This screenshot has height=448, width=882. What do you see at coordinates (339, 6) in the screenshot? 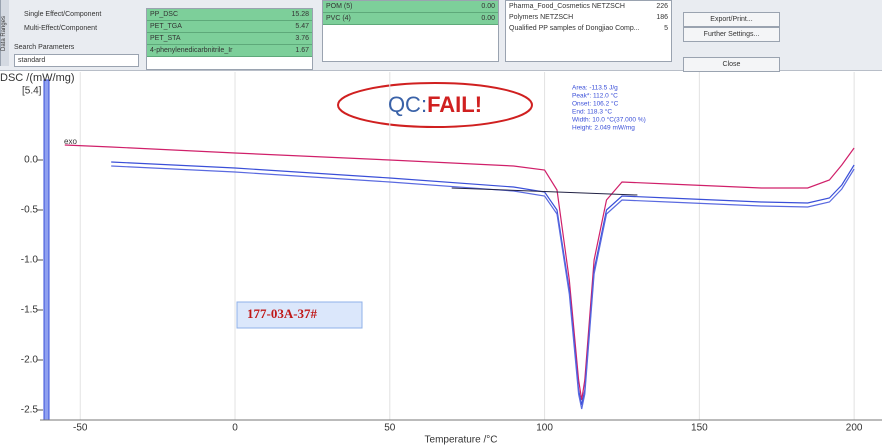
I see `item-name: POM (5)` at bounding box center [339, 6].